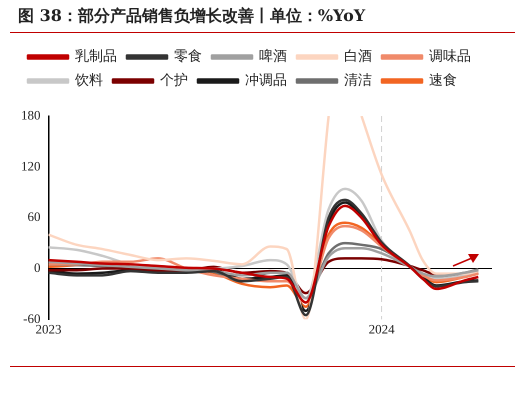 This screenshot has width=522, height=394. I want to click on legend-label: 饮料, so click(88, 80).